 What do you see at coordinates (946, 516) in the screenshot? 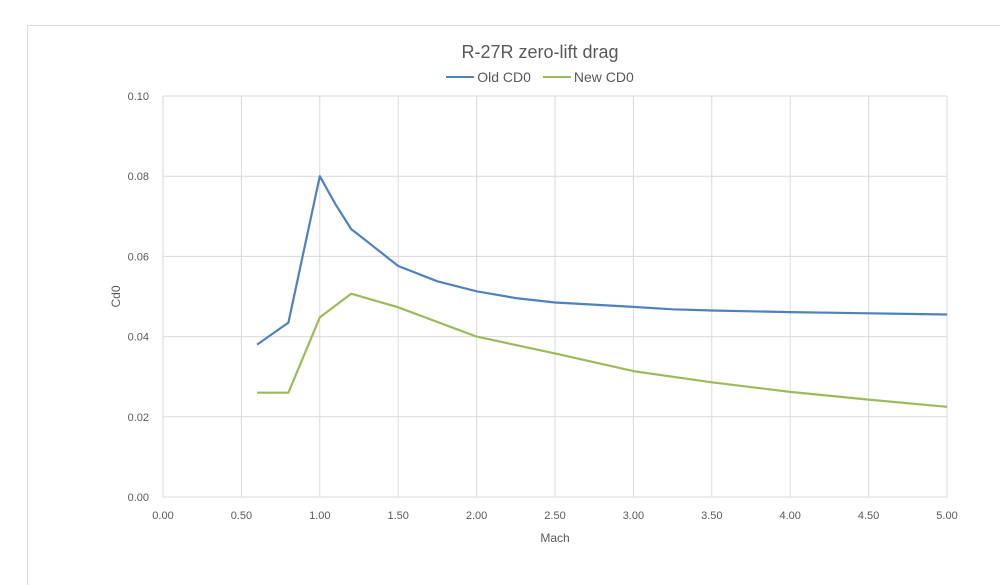
I see `x-tick-label: 5.00` at bounding box center [946, 516].